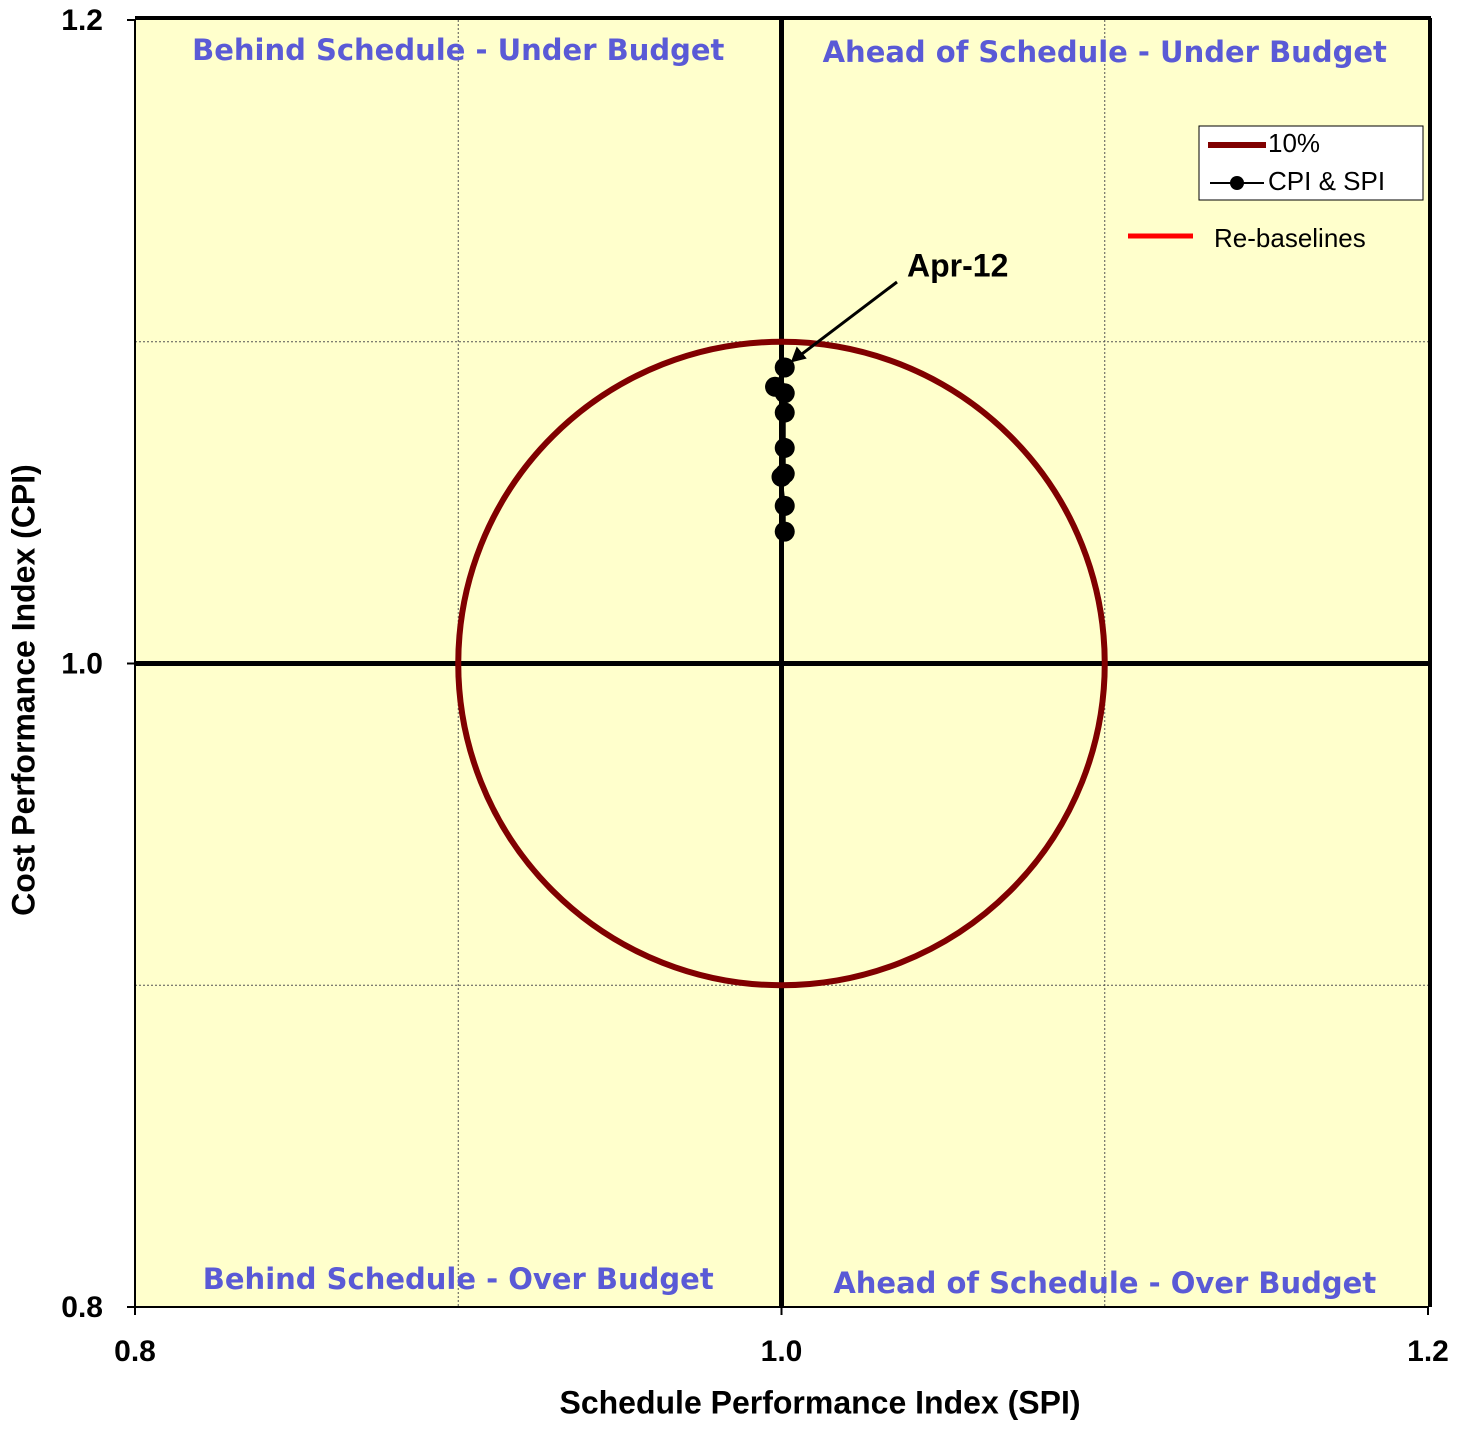  Describe the element at coordinates (82, 1307) in the screenshot. I see `y-tick-label: 0.8` at that location.